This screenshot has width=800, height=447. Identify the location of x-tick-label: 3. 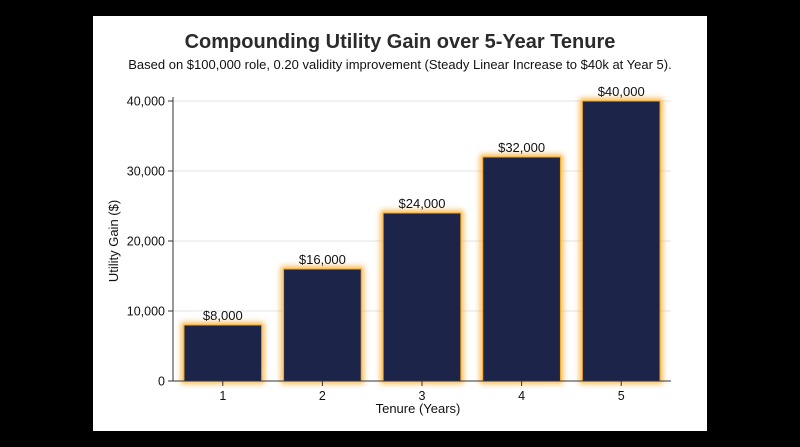
(422, 396).